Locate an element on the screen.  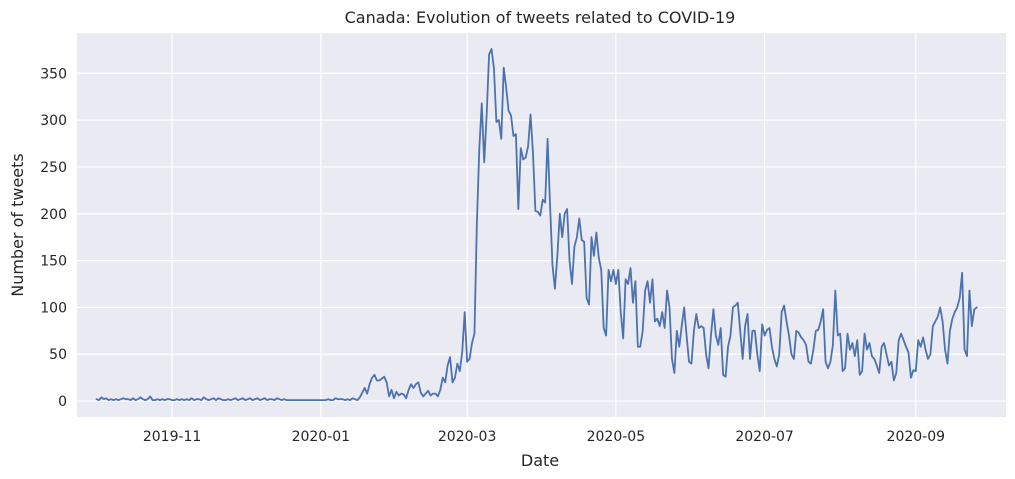
x-axis-label: Date is located at coordinates (540, 460).